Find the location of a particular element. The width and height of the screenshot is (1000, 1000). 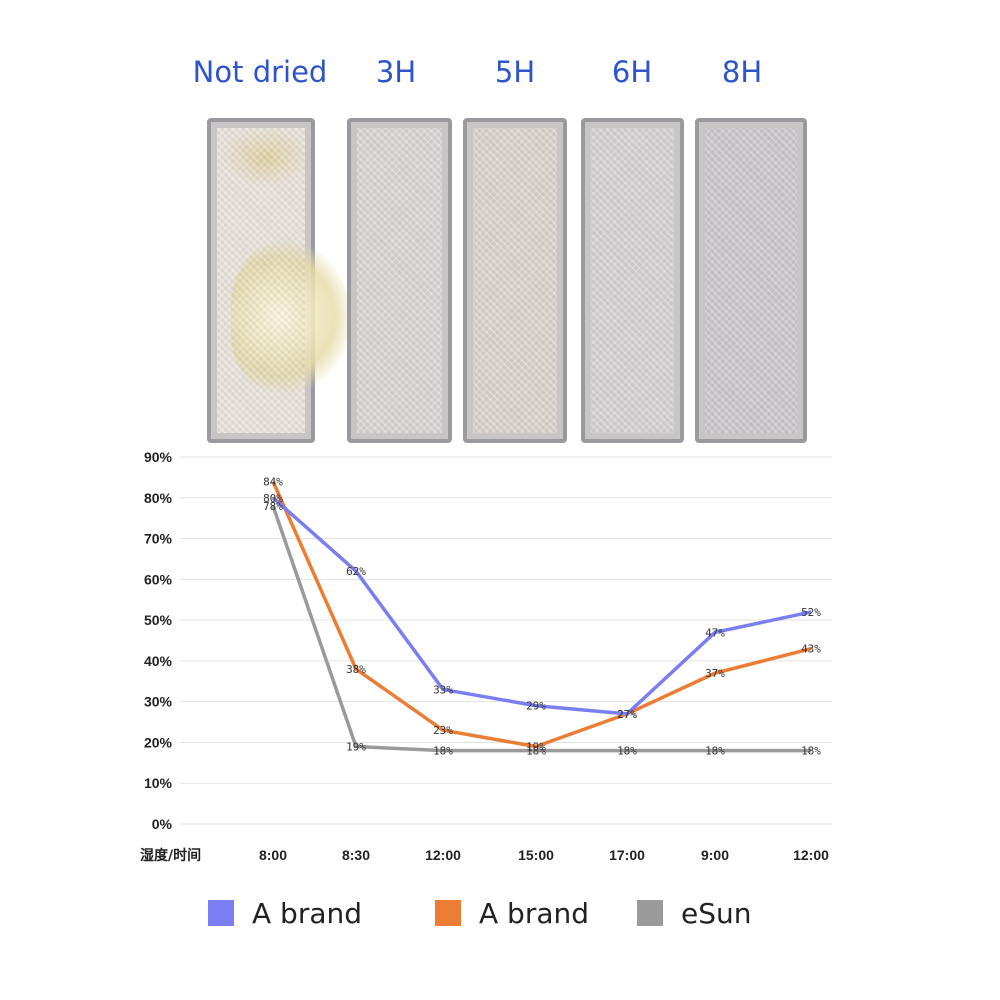

legend-item-2: eSun is located at coordinates (694, 913).